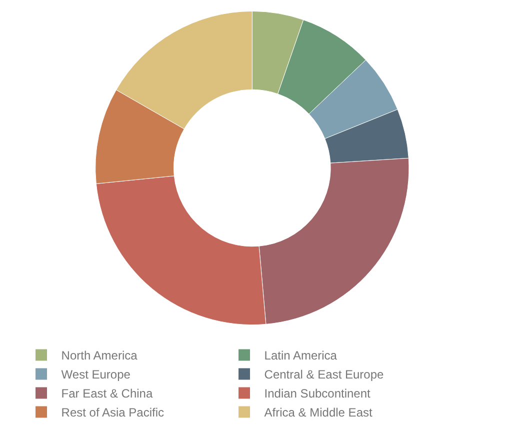 This screenshot has width=532, height=448. I want to click on legend-label: Central & East Europe, so click(324, 375).